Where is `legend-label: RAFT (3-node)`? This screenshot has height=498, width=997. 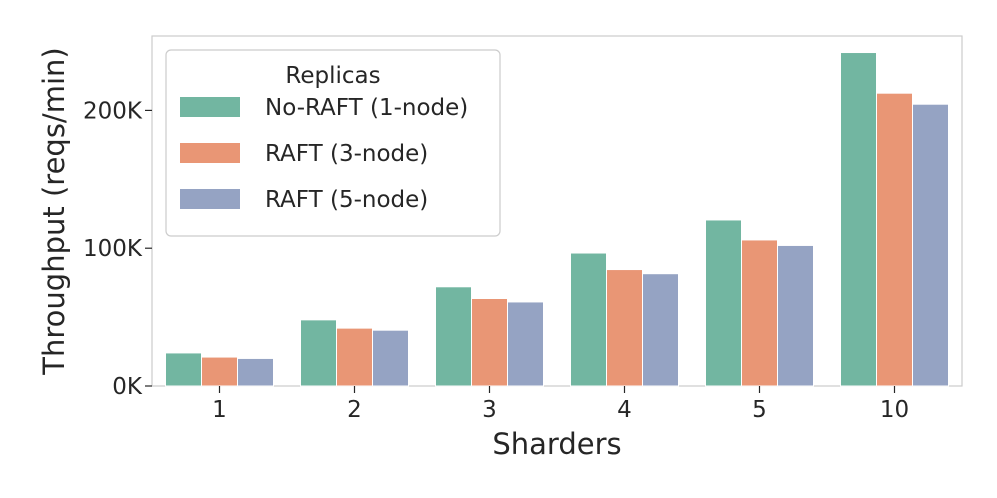
legend-label: RAFT (3-node) is located at coordinates (346, 154).